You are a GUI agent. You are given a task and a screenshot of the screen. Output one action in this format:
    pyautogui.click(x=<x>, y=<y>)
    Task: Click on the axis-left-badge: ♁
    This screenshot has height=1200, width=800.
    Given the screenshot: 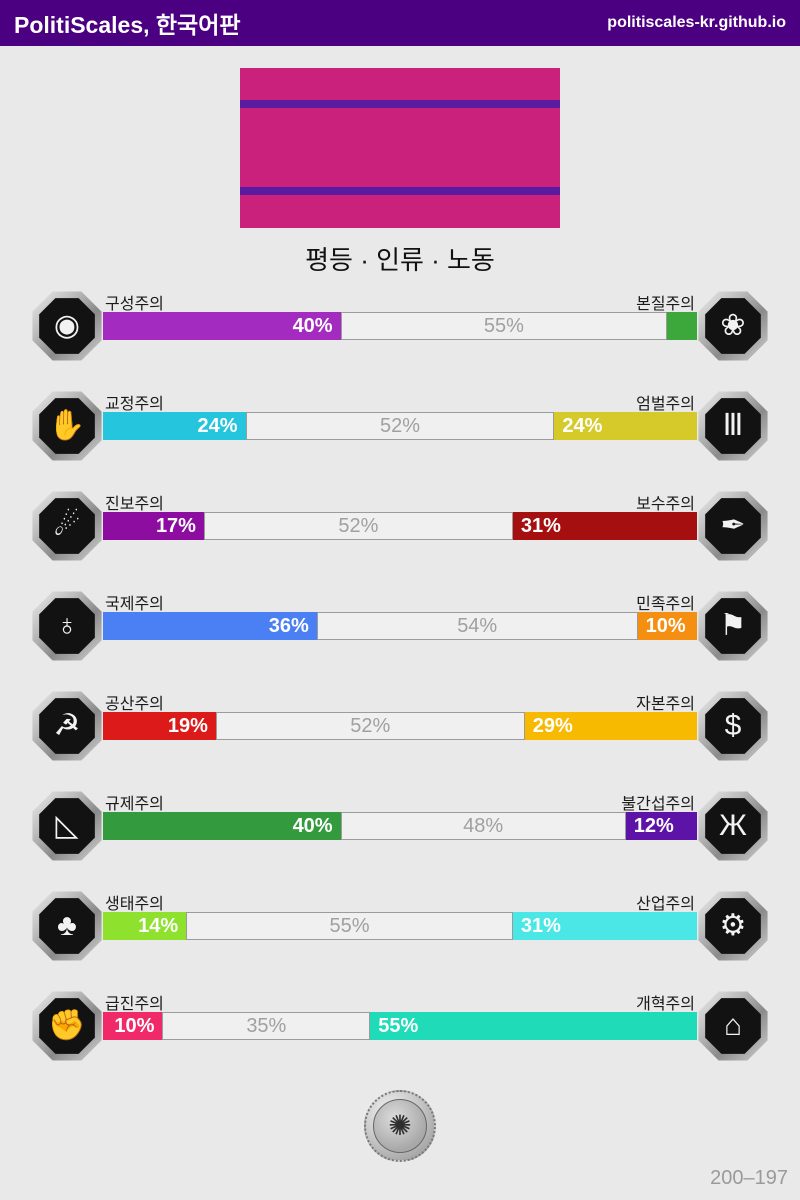 What is the action you would take?
    pyautogui.click(x=67, y=626)
    